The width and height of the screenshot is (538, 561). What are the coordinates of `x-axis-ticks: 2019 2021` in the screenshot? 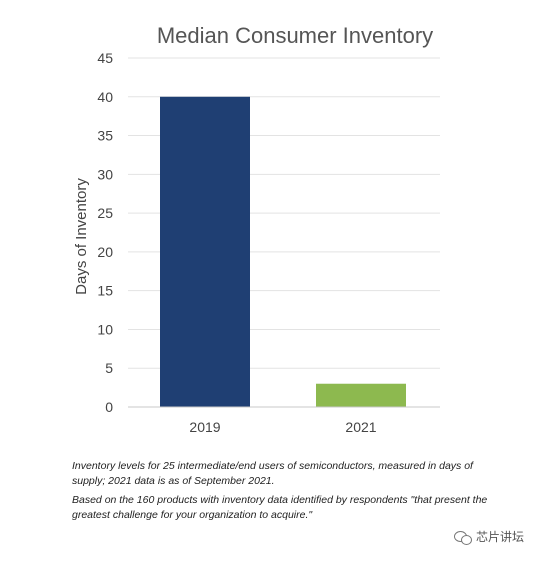 It's located at (282, 427).